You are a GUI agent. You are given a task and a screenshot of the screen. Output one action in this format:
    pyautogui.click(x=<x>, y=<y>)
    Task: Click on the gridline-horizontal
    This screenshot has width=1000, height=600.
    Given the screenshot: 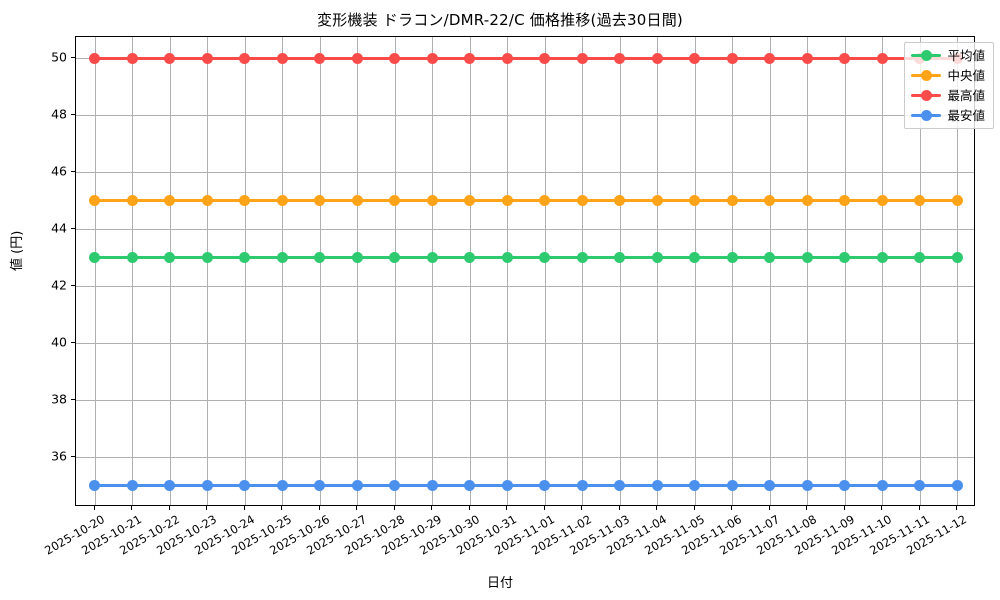 What is the action you would take?
    pyautogui.click(x=525, y=116)
    